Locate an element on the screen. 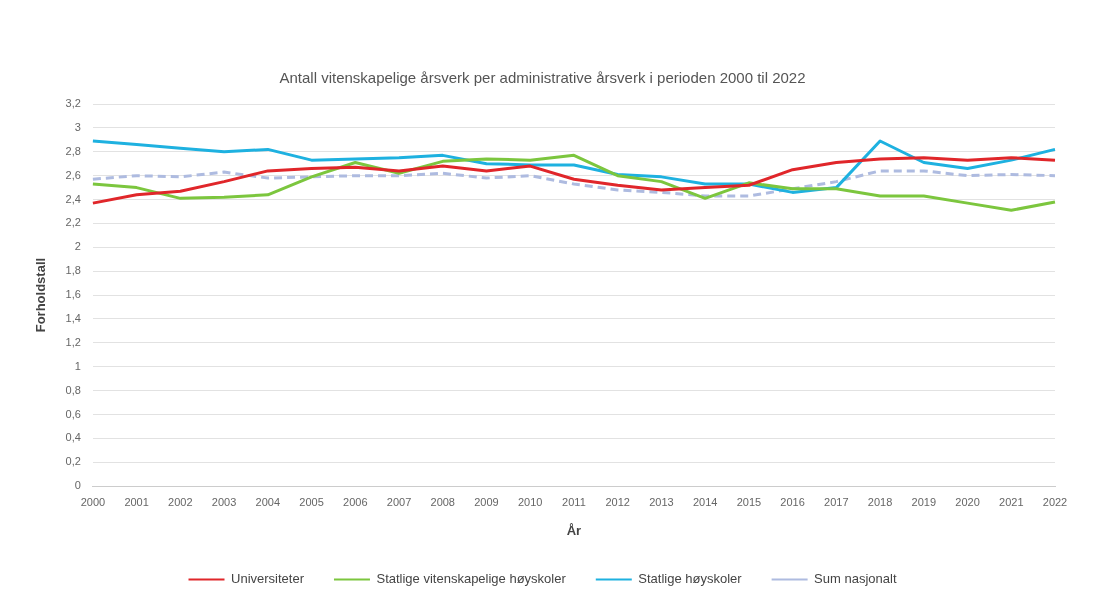  x-tick-label: 2017 is located at coordinates (836, 501).